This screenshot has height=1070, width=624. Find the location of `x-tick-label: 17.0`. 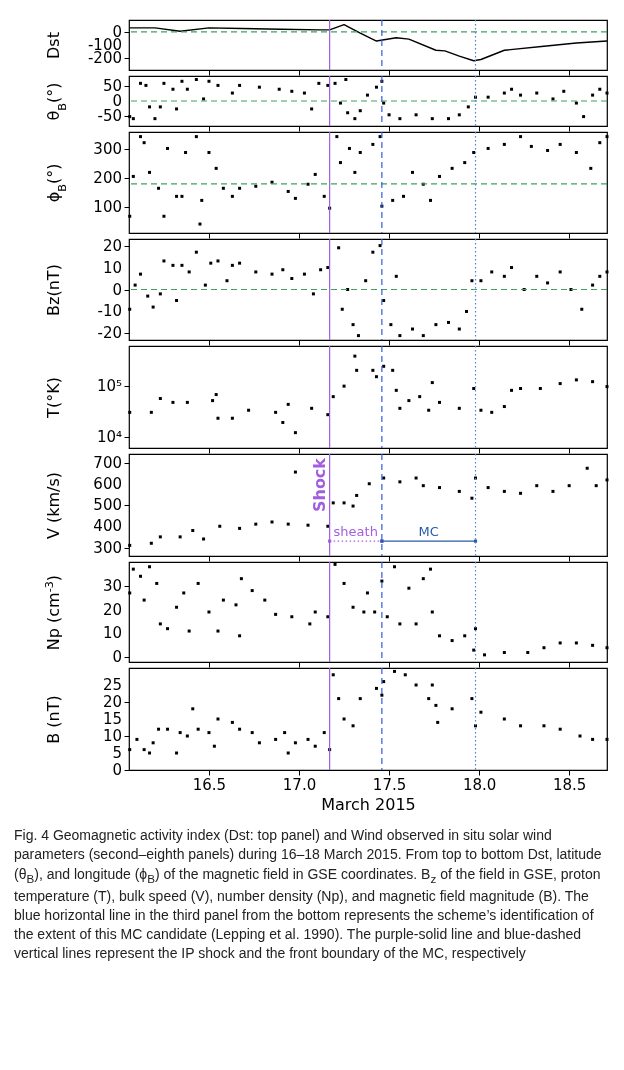

x-tick-label: 17.0 is located at coordinates (299, 784).